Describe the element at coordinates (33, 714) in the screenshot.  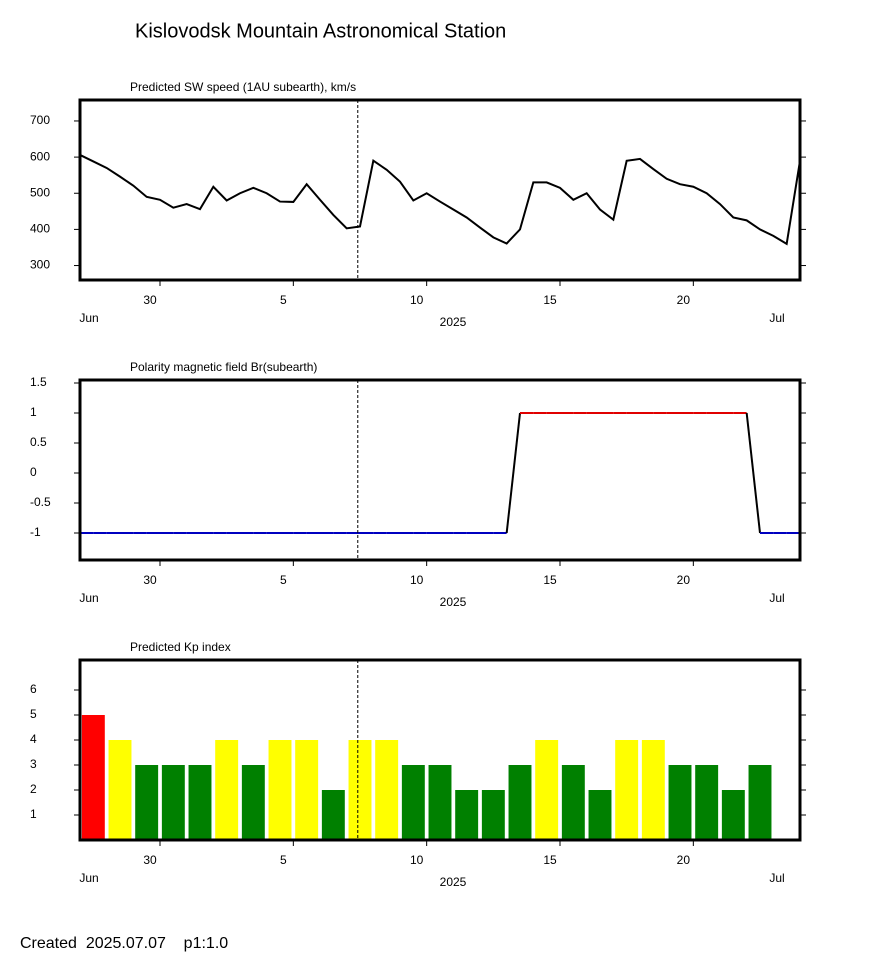
I see `y-tick-label: 5` at that location.